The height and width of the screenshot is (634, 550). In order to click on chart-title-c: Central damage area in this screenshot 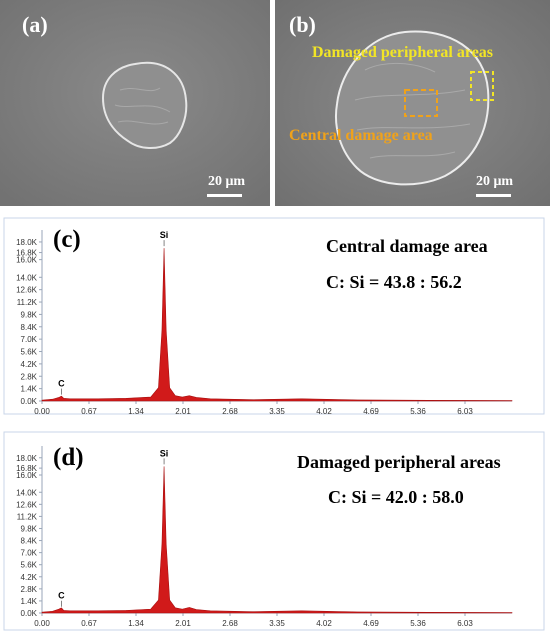, I will do `click(407, 246)`.